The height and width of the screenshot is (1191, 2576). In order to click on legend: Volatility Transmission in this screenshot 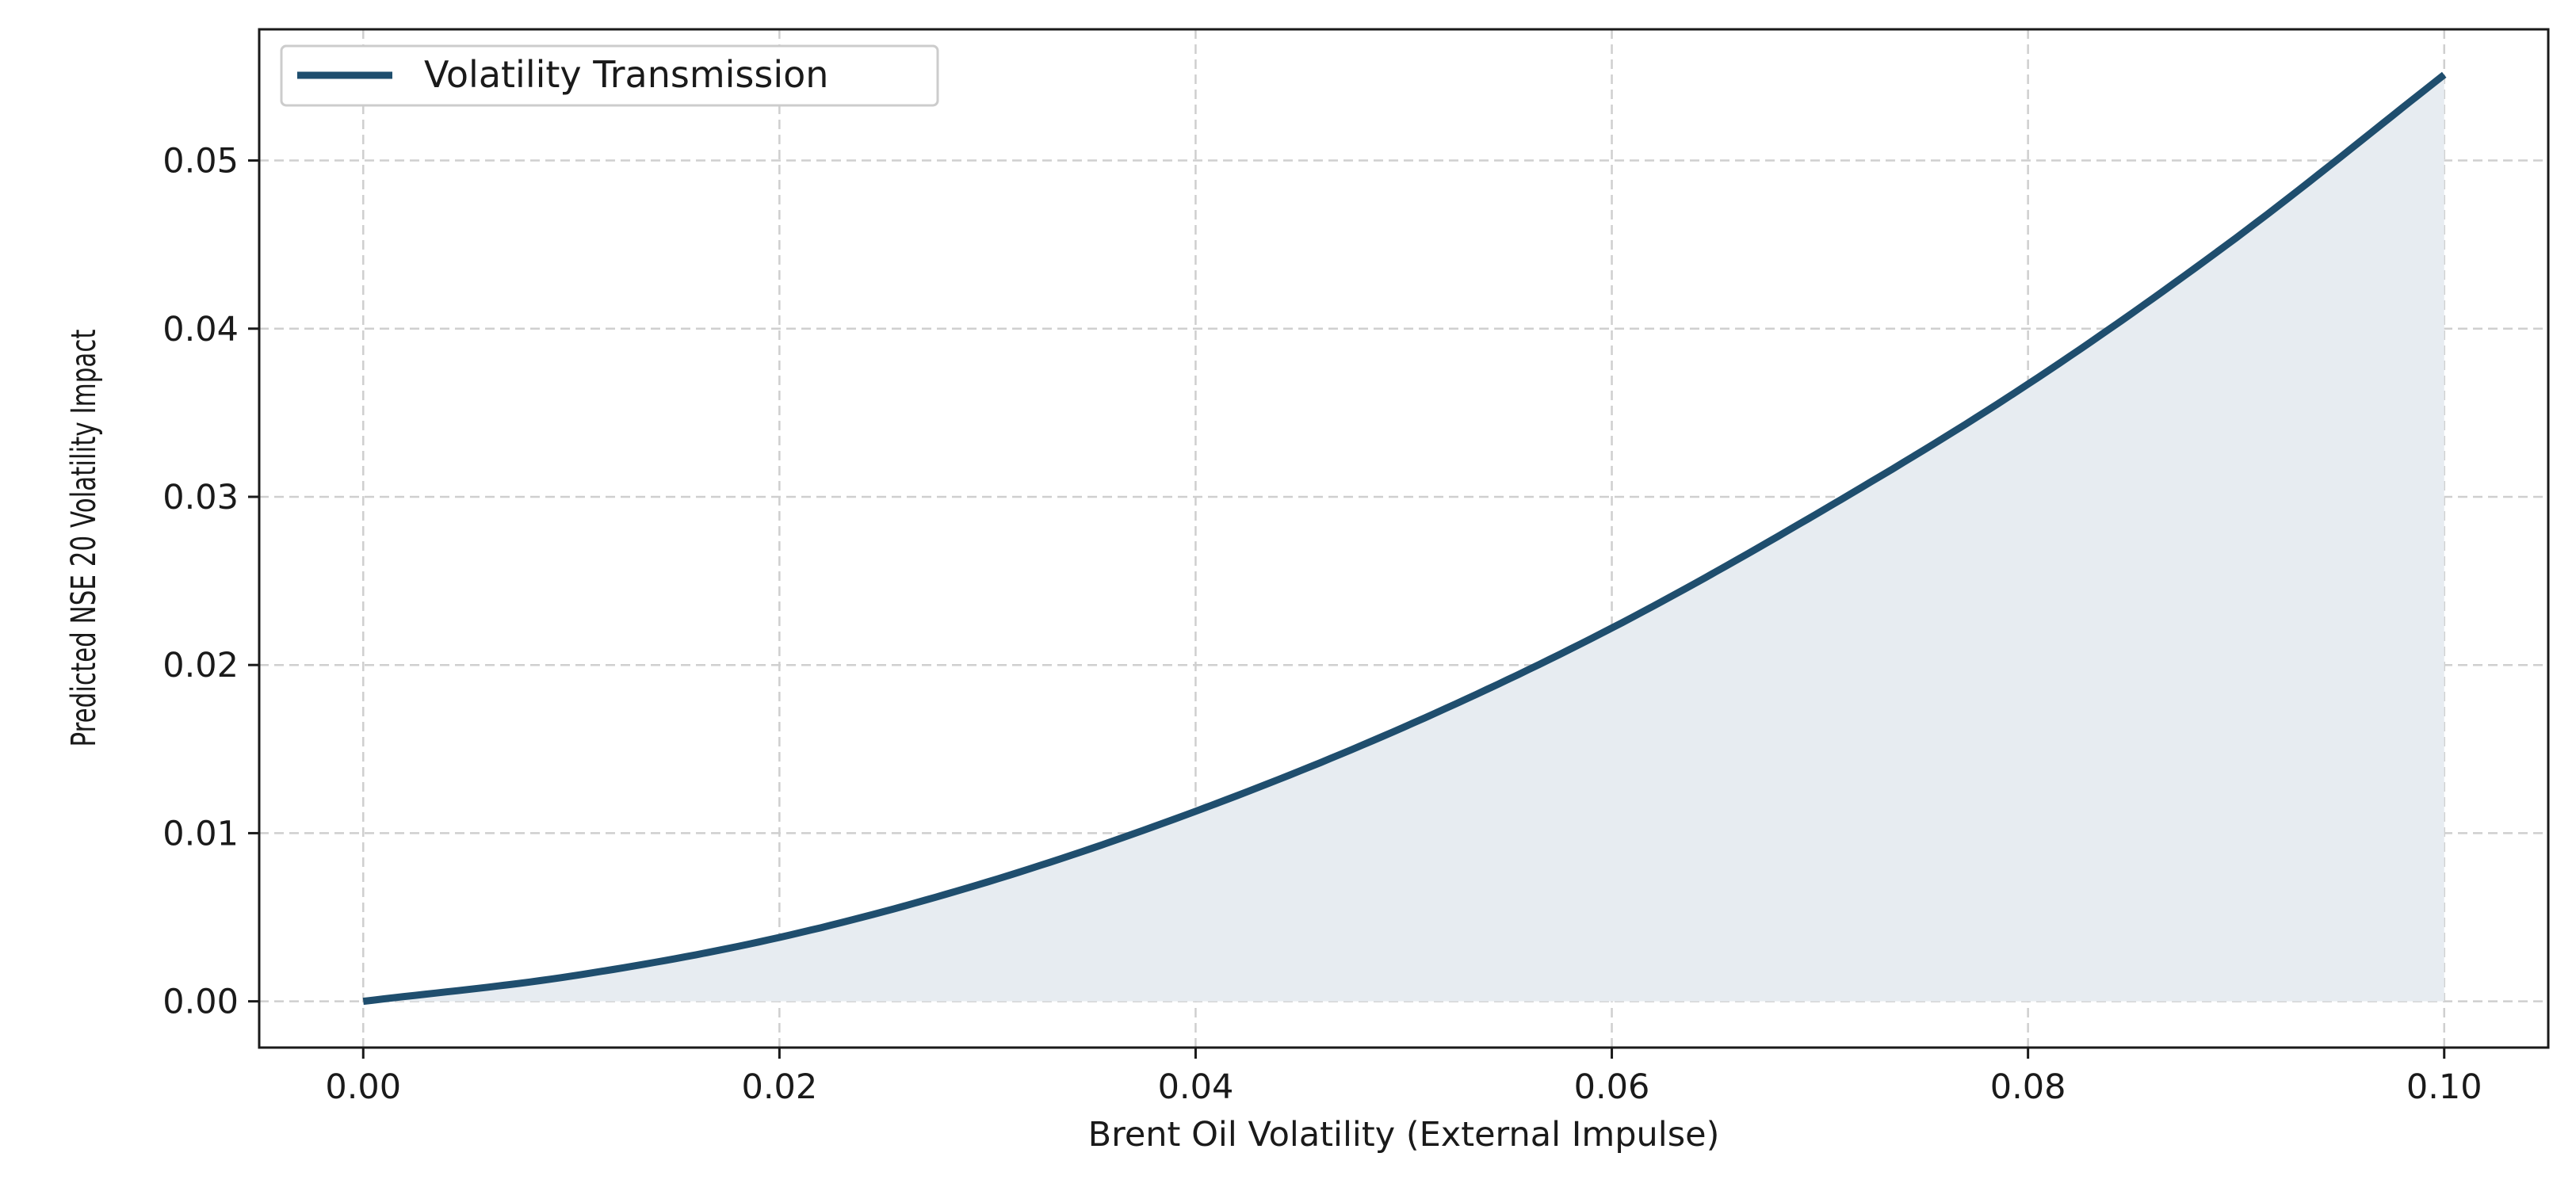, I will do `click(609, 75)`.